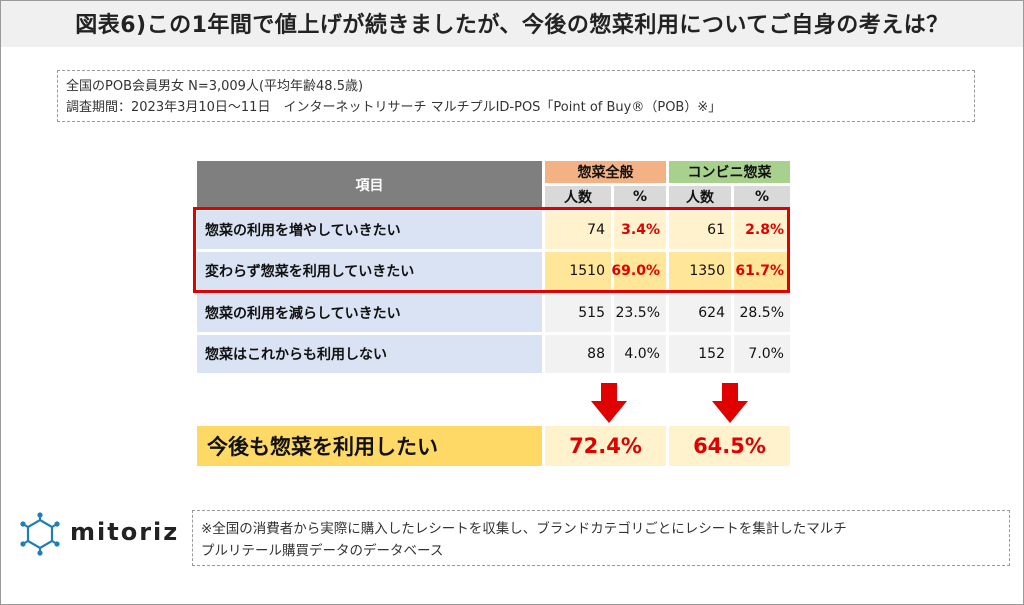  What do you see at coordinates (762, 354) in the screenshot?
I see `cell-conv-pct-never: 7.0%` at bounding box center [762, 354].